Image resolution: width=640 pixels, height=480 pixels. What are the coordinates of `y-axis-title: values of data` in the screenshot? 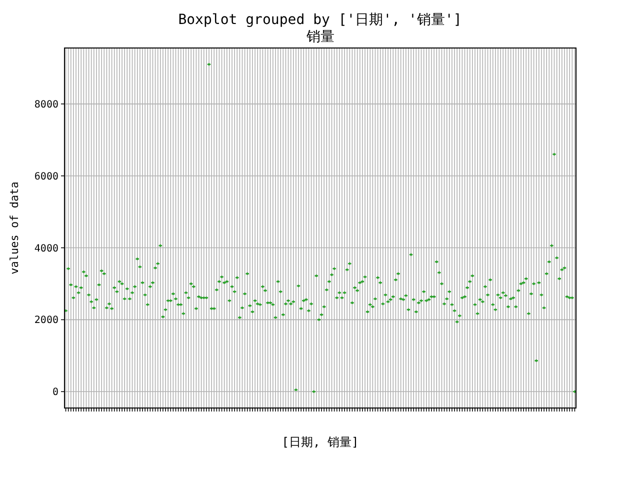 It's located at (14, 228).